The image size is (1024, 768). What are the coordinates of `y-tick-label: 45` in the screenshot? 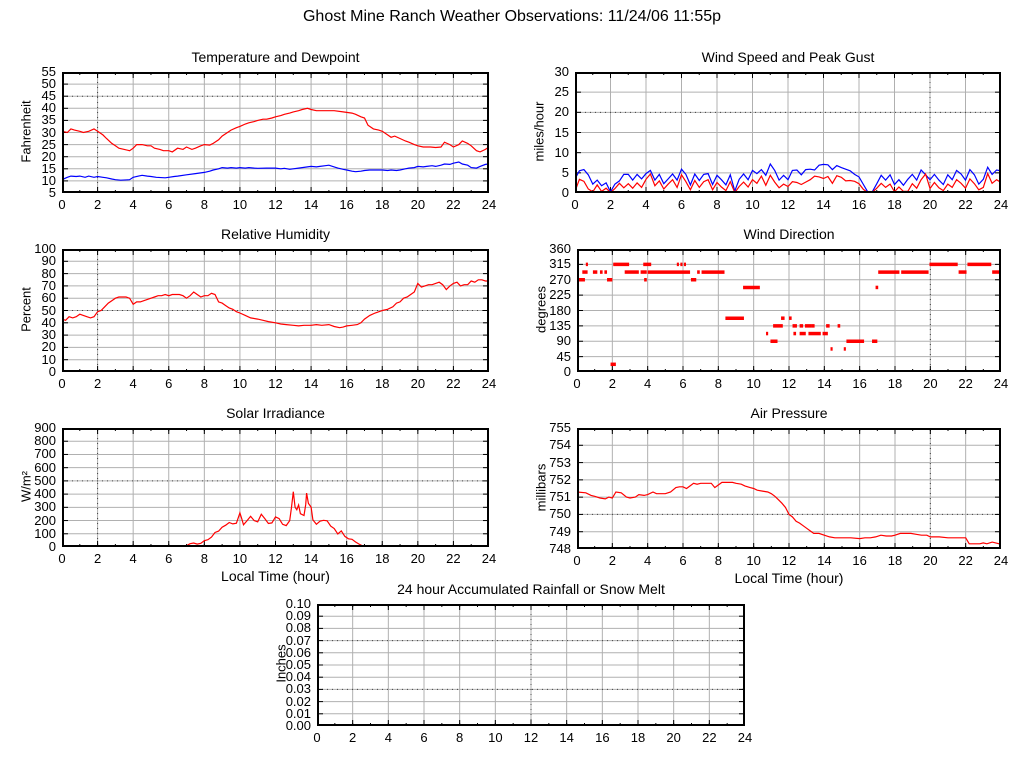 It's located at (48, 96).